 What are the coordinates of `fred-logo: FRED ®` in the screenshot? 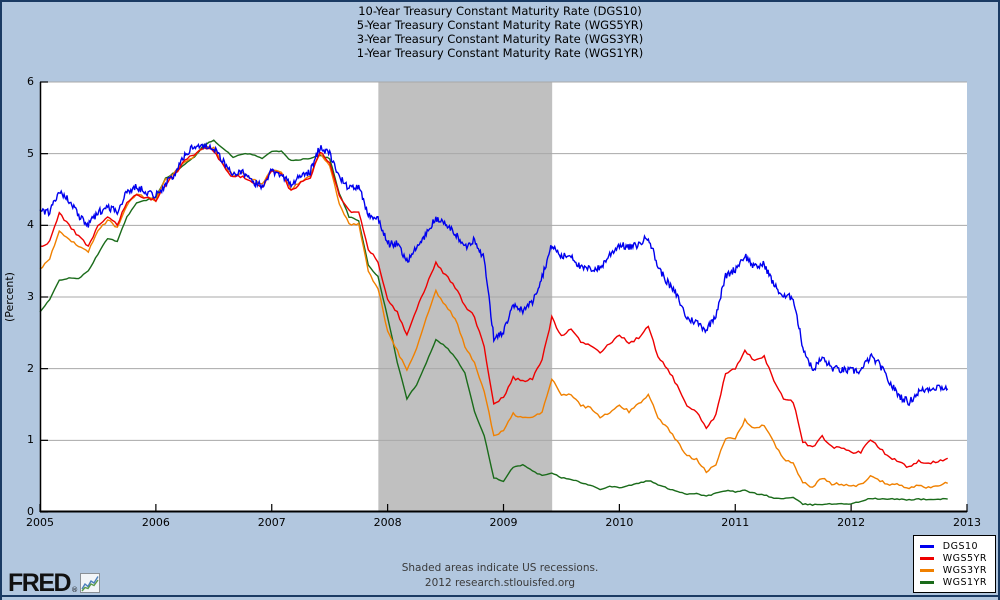 It's located at (54, 582).